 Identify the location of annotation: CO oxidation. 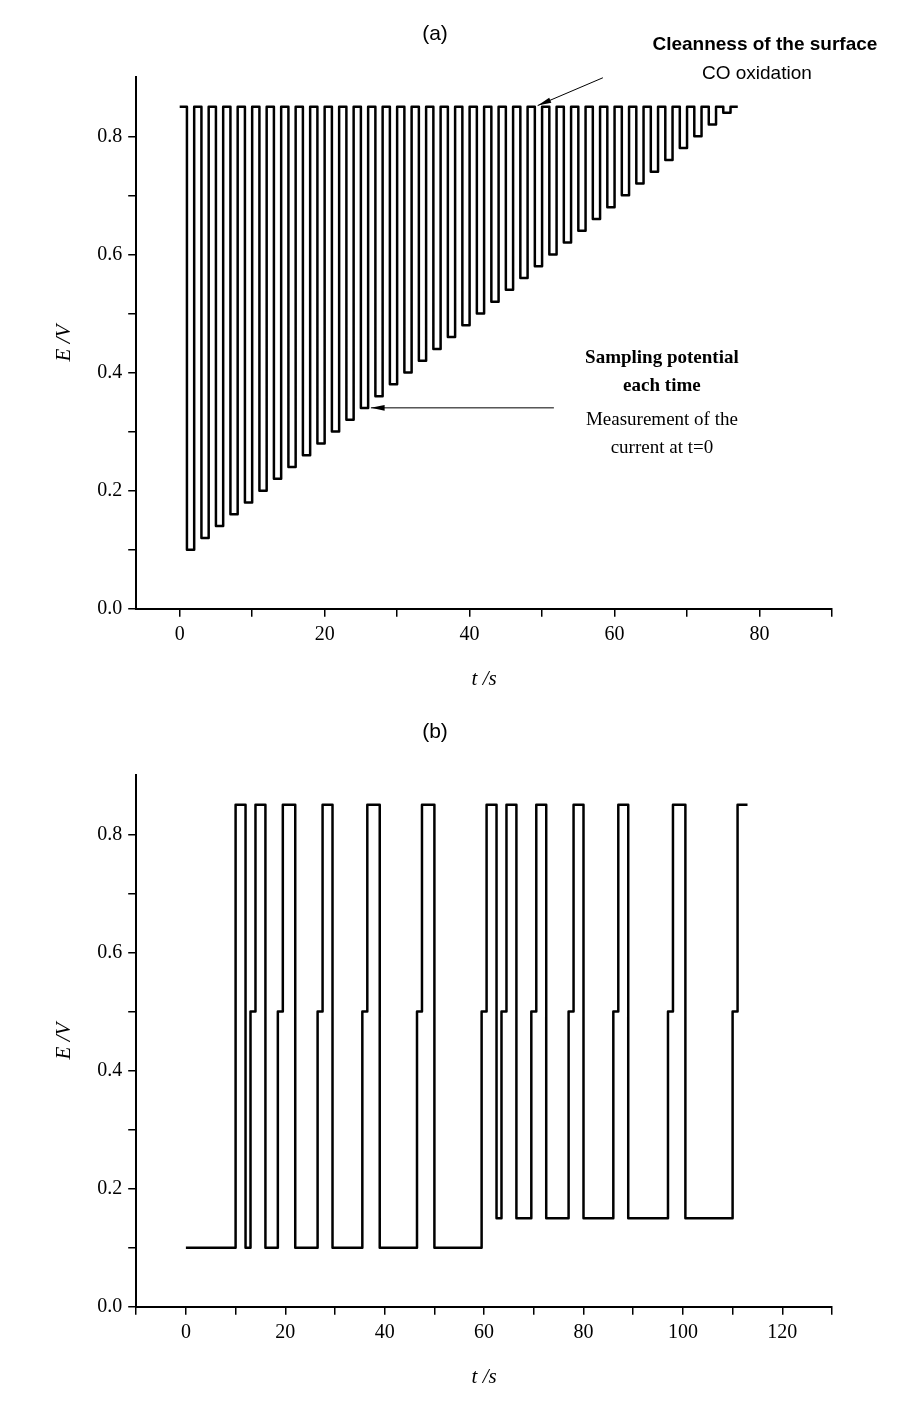
(756, 72).